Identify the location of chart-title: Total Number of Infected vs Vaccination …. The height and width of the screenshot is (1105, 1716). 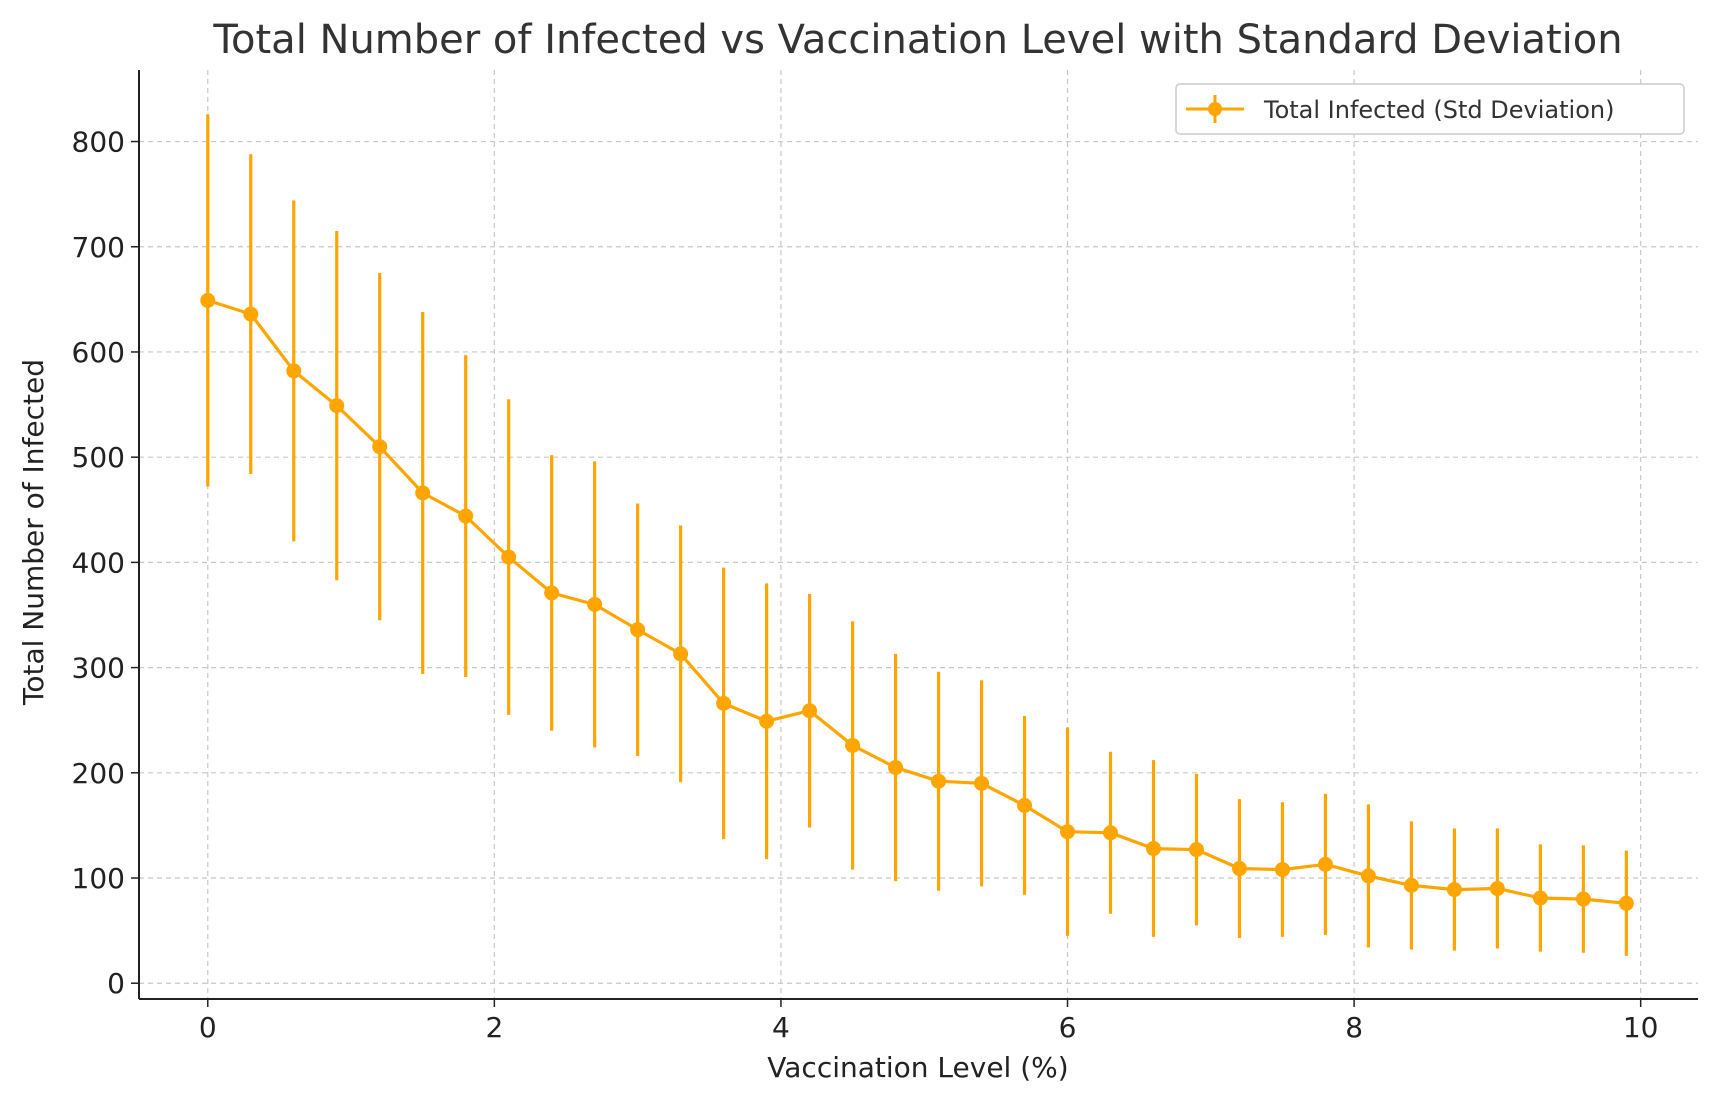
(917, 40).